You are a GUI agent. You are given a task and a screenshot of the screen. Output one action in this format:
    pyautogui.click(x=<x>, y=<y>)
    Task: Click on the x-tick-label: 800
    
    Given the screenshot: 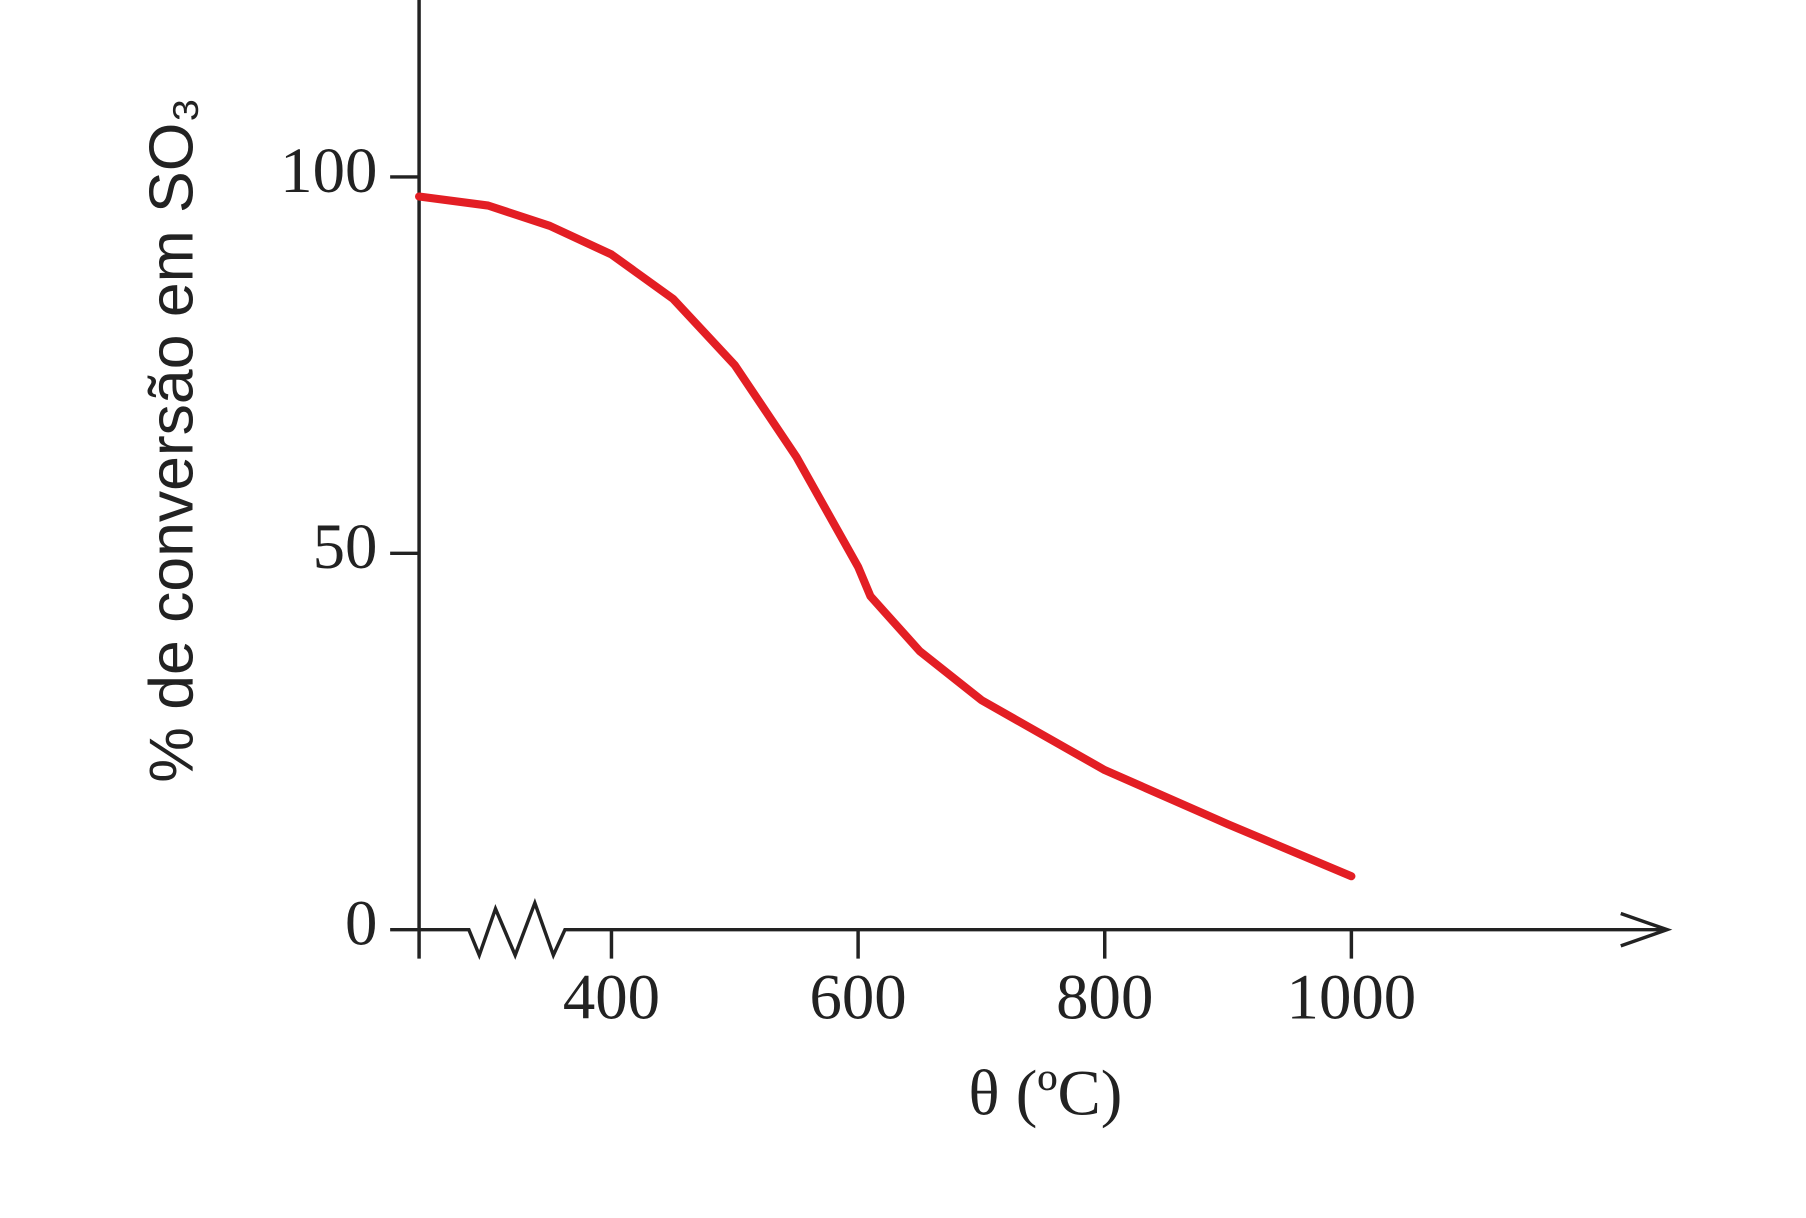 What is the action you would take?
    pyautogui.click(x=1104, y=998)
    